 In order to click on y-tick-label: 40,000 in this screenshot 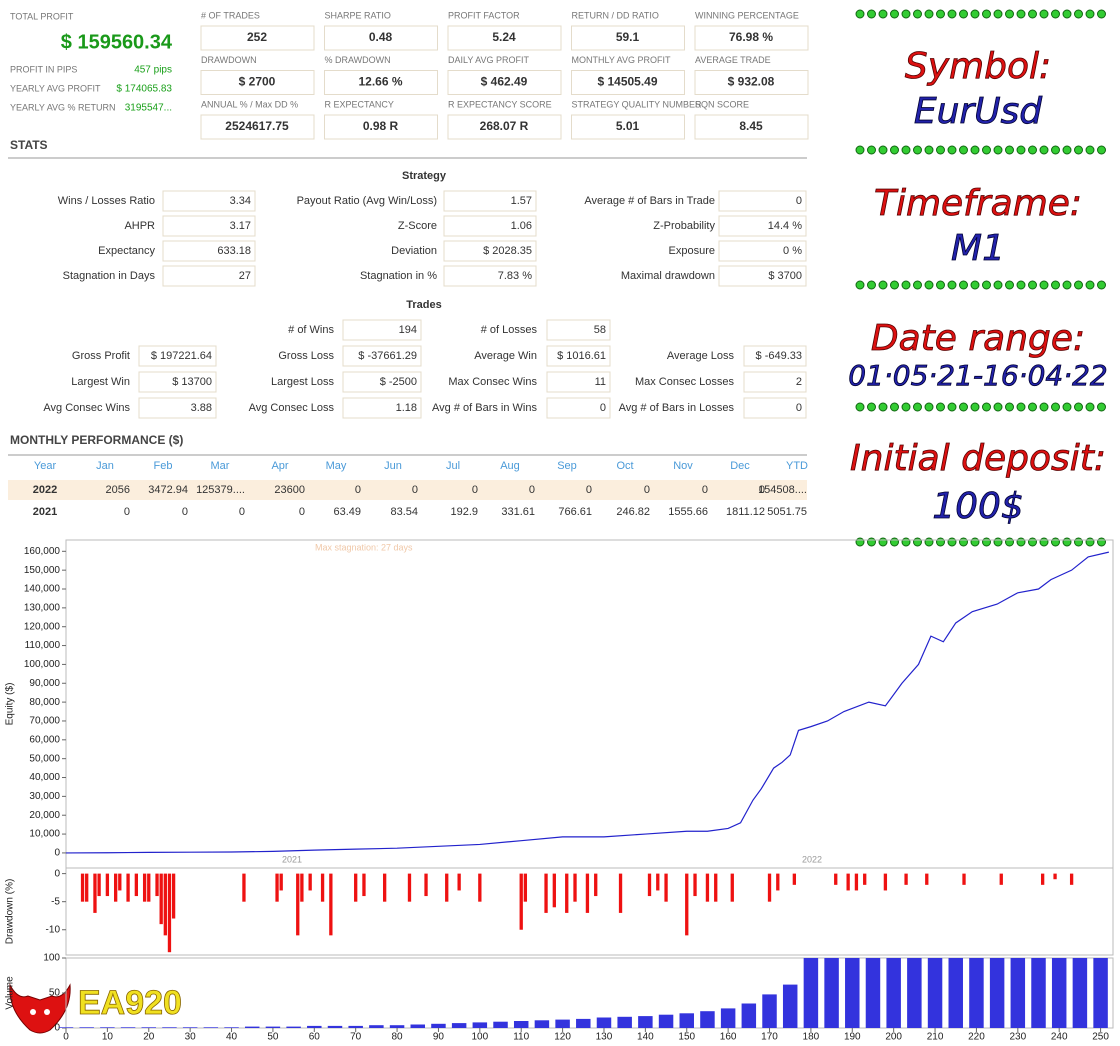, I will do `click(44, 777)`.